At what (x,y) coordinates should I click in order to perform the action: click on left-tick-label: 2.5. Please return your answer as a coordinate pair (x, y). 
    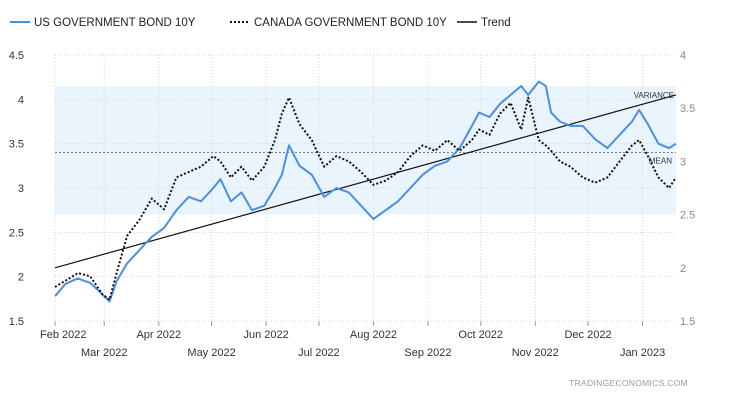
    Looking at the image, I should click on (16, 233).